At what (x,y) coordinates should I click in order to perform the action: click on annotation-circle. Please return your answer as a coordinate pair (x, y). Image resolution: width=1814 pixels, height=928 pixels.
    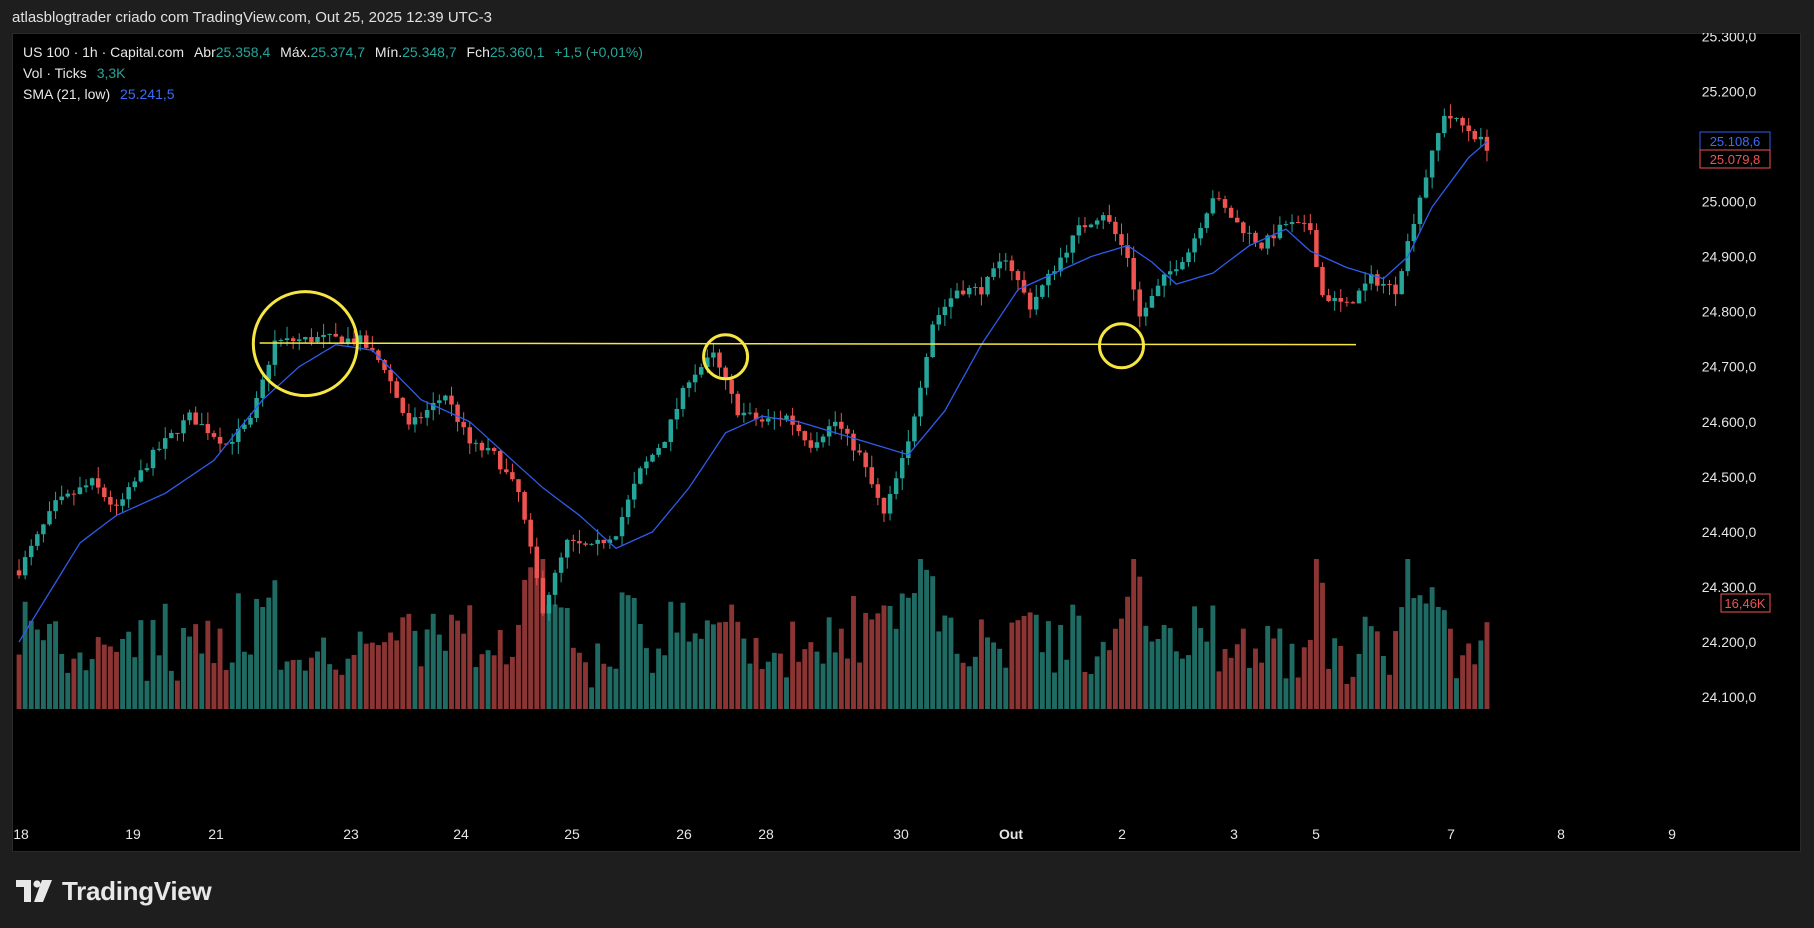
    Looking at the image, I should click on (1121, 346).